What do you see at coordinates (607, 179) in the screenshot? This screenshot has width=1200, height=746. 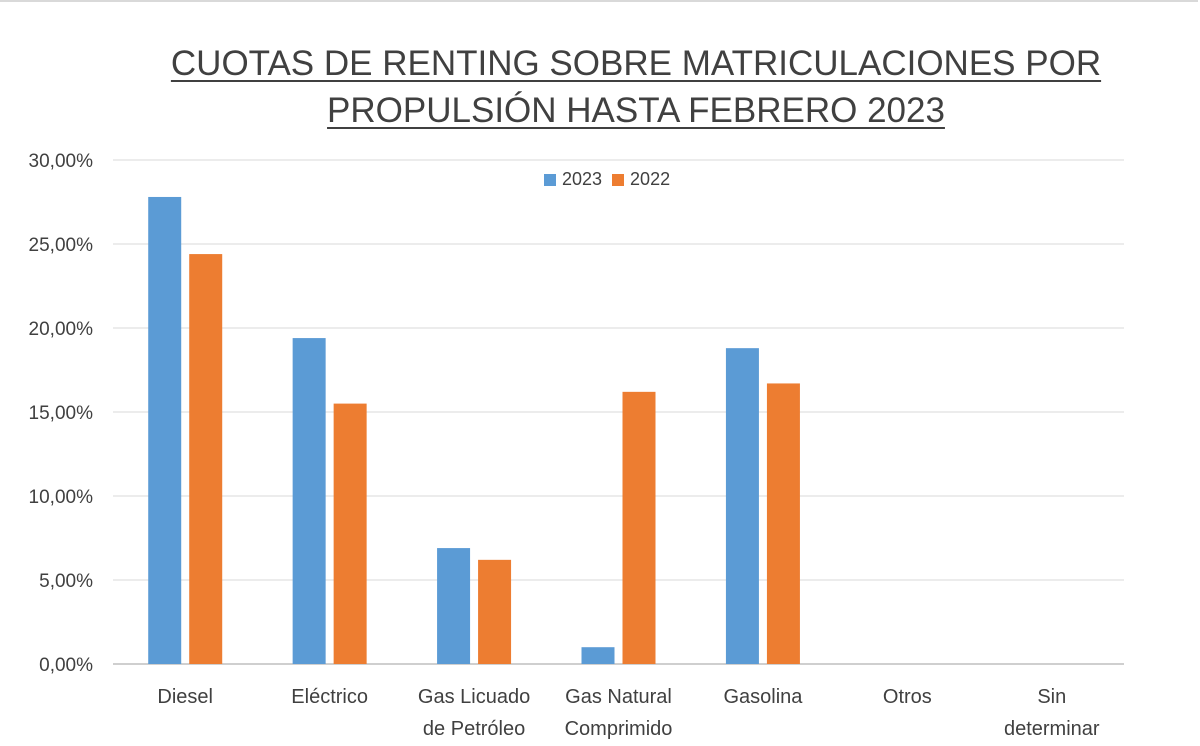 I see `legend: 2023 2022` at bounding box center [607, 179].